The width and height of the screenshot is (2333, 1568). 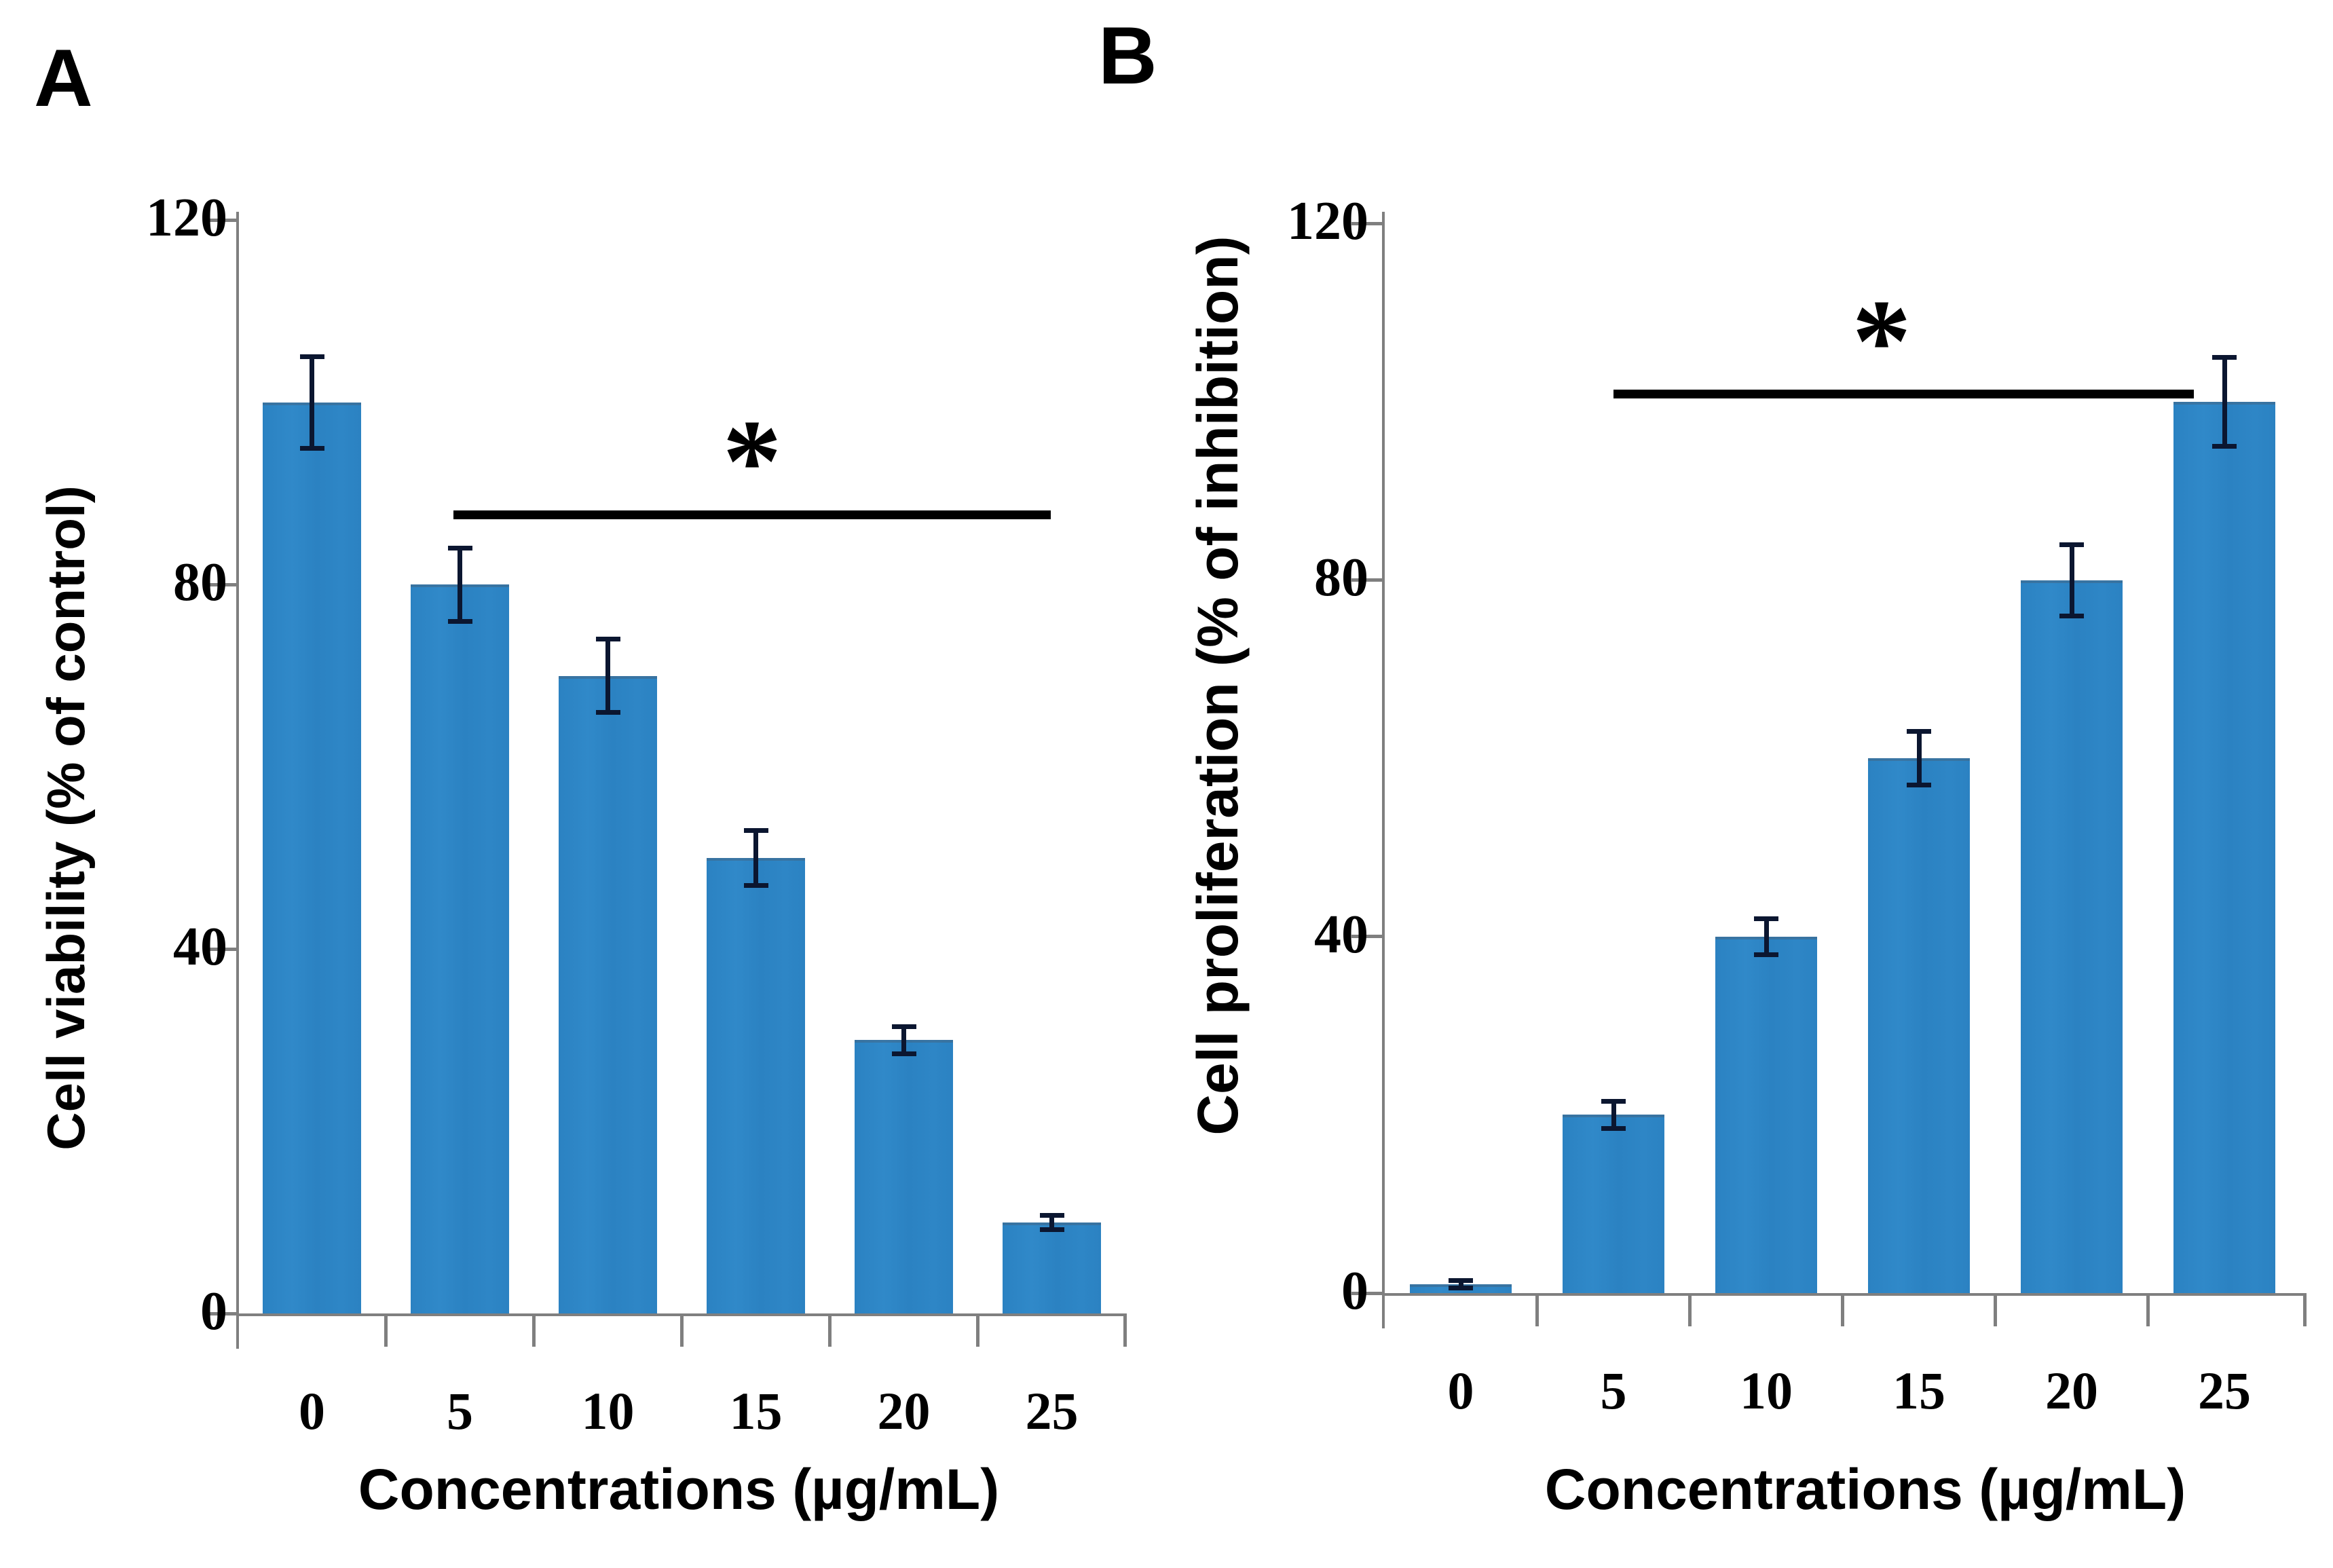 I want to click on x-tick-label: 5, so click(x=460, y=1410).